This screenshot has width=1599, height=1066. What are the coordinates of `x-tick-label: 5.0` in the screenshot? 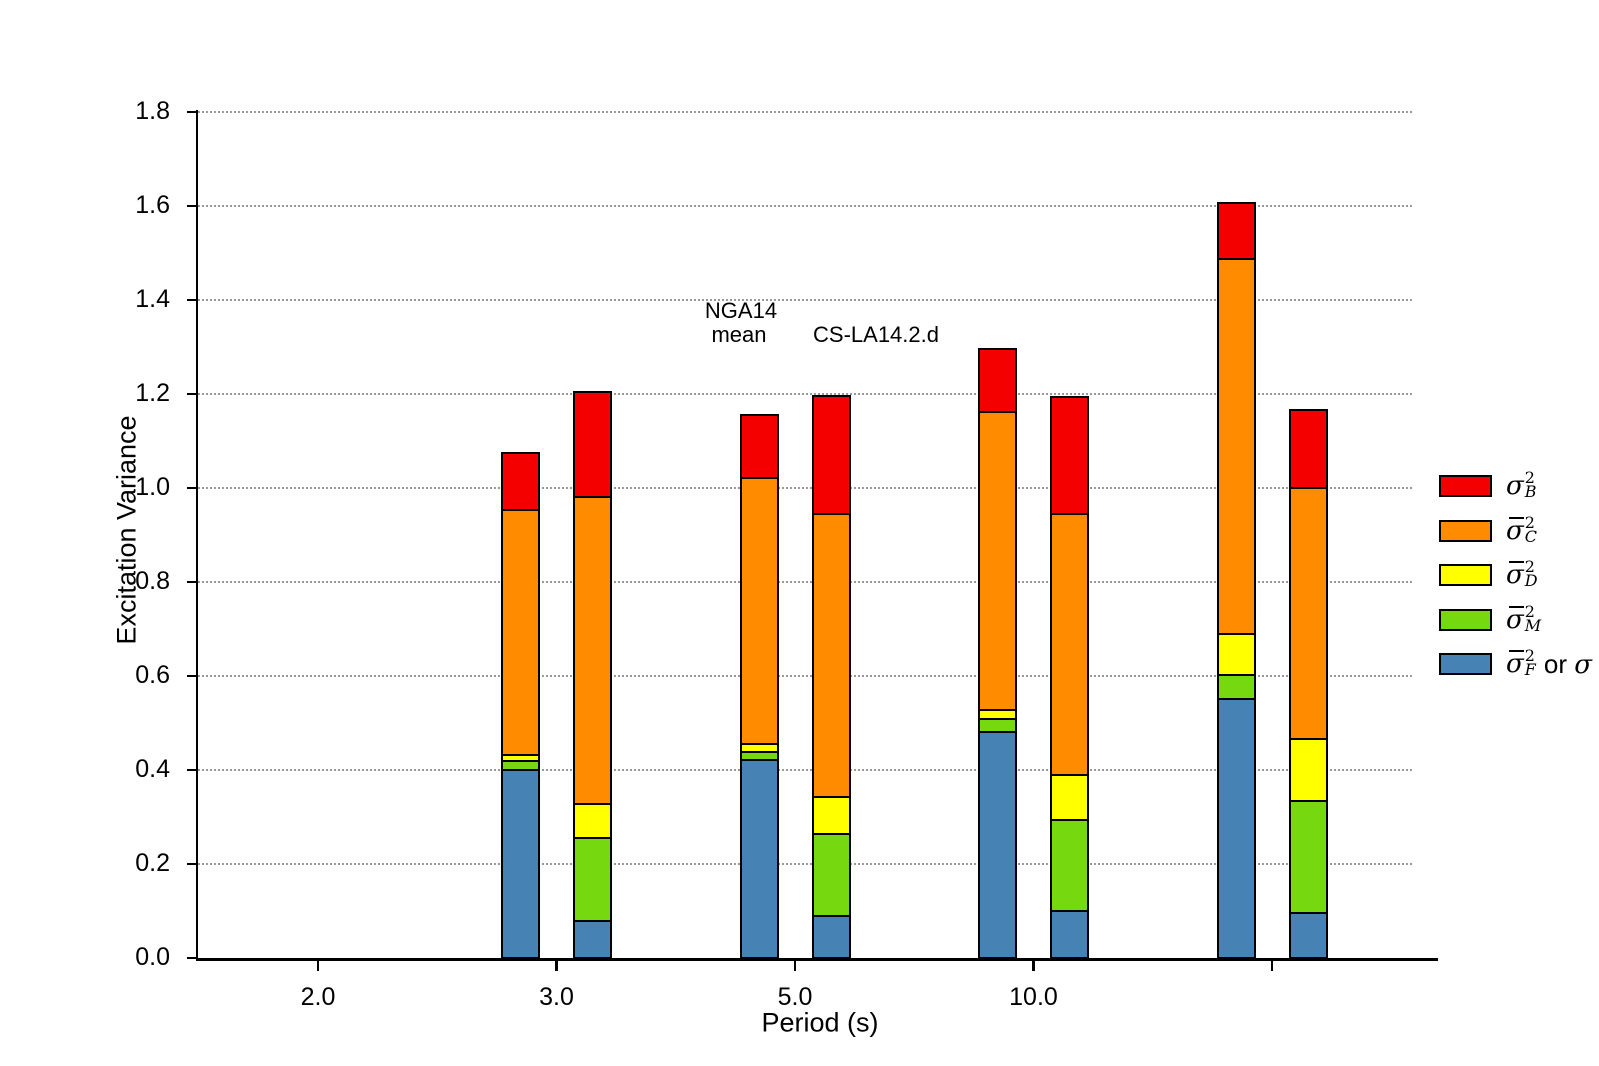 It's located at (795, 997).